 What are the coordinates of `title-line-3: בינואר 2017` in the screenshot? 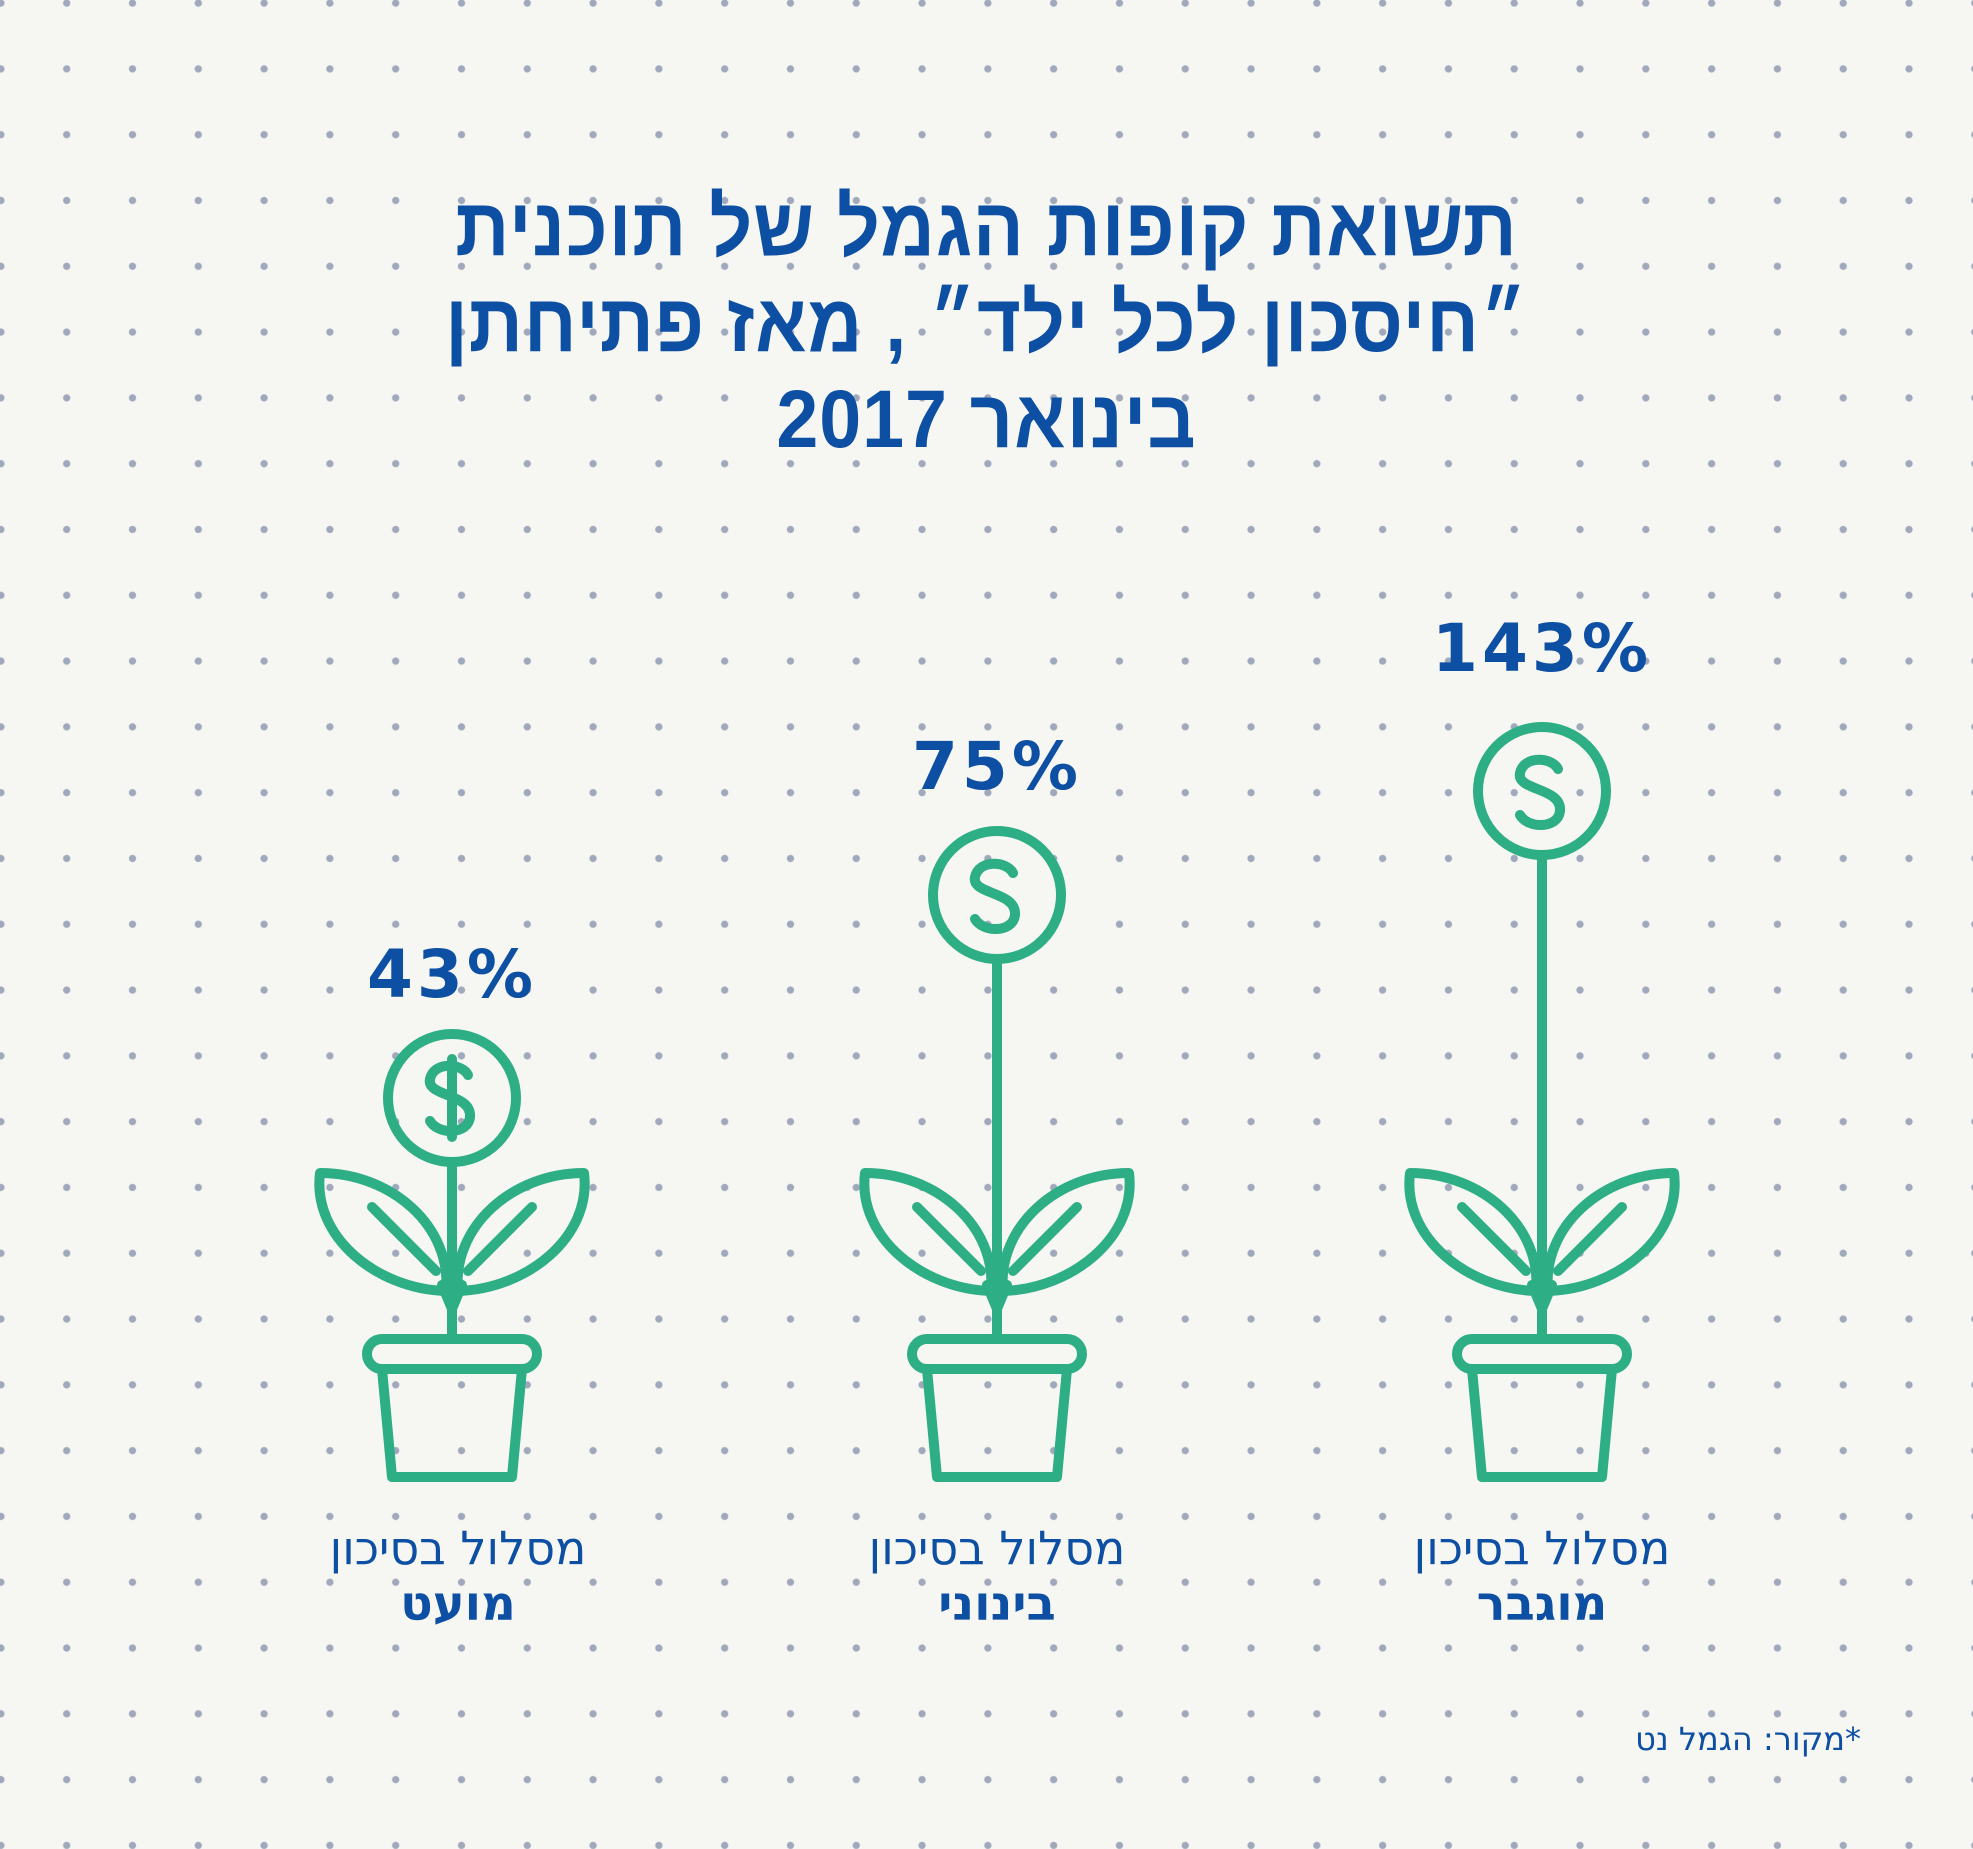 It's located at (986, 419).